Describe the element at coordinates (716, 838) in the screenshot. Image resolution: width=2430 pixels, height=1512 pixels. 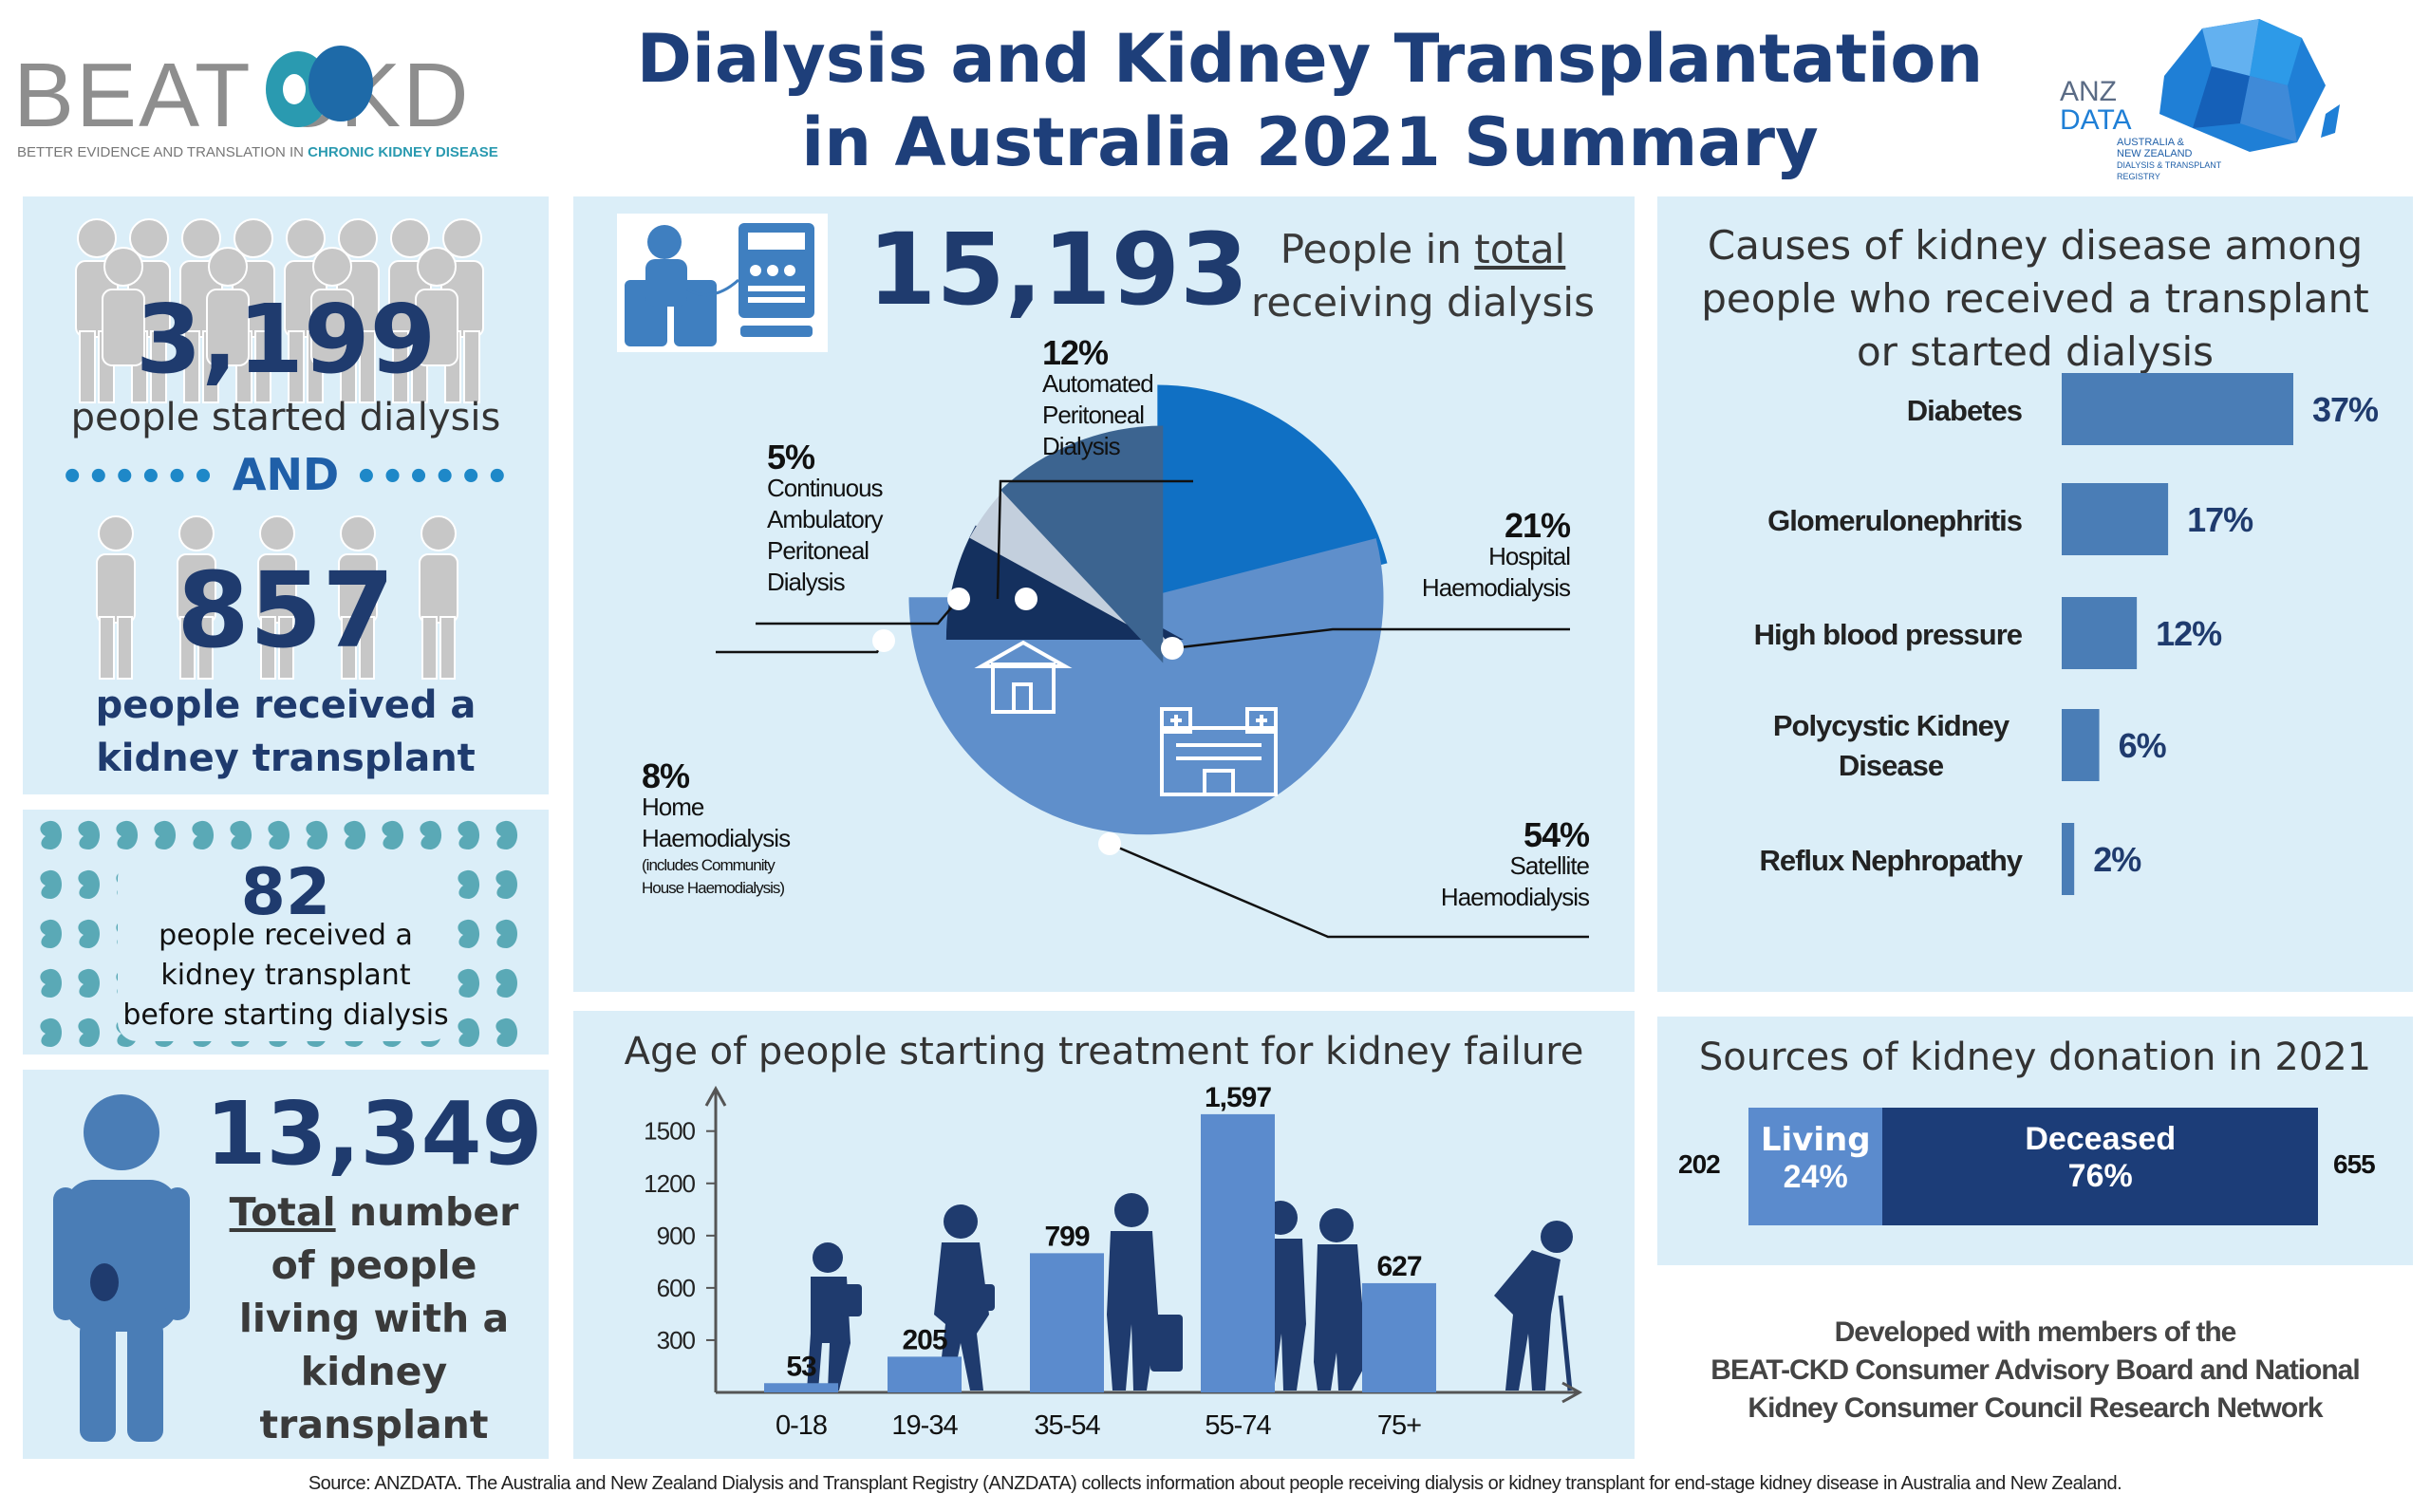
I see `slice-home-l2: Haemodialysis` at that location.